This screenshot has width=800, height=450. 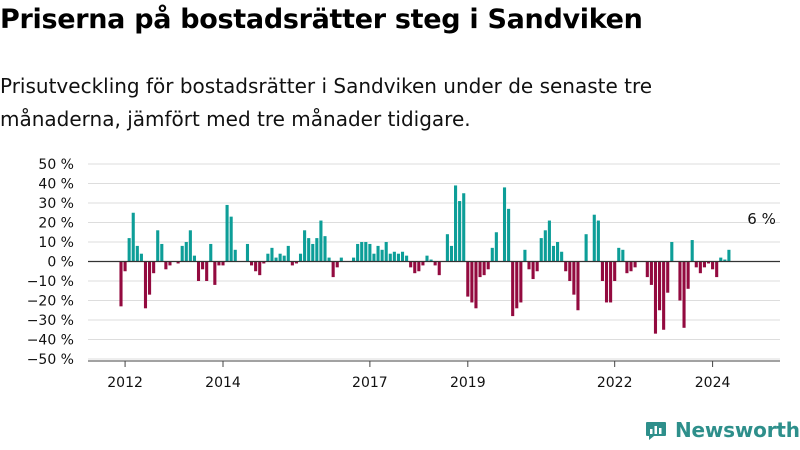 I want to click on y-tick-label: −30 %, so click(x=50, y=321).